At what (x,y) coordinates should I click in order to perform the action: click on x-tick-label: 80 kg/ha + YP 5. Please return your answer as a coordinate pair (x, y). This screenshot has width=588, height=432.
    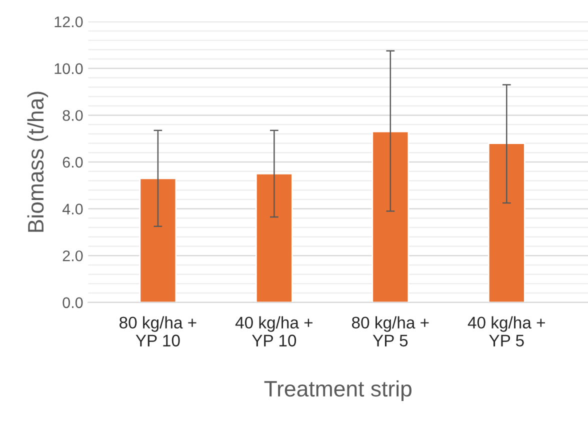
    Looking at the image, I should click on (390, 331).